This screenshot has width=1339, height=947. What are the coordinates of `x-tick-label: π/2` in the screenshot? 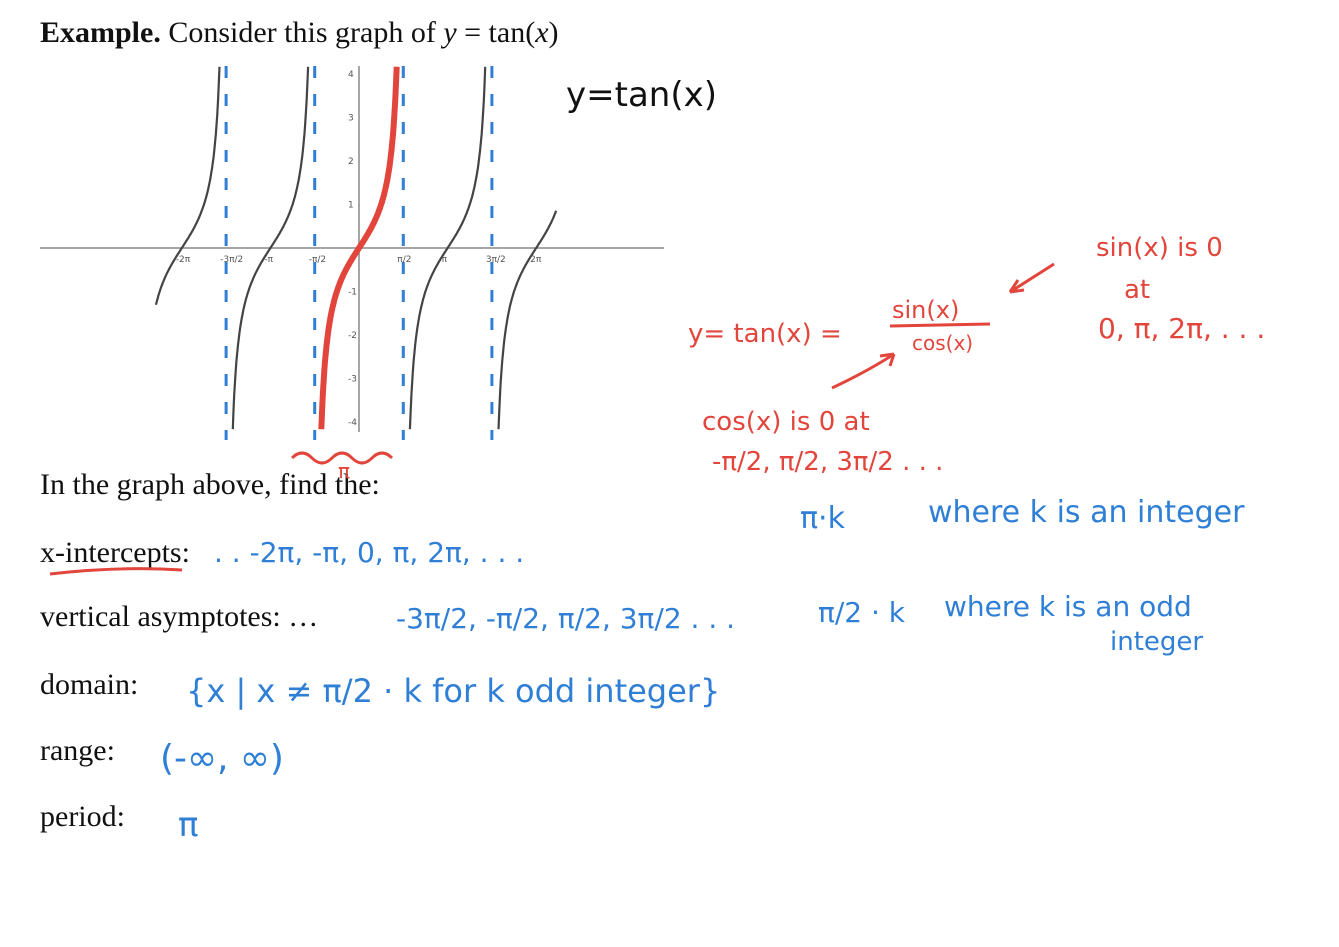 It's located at (404, 260).